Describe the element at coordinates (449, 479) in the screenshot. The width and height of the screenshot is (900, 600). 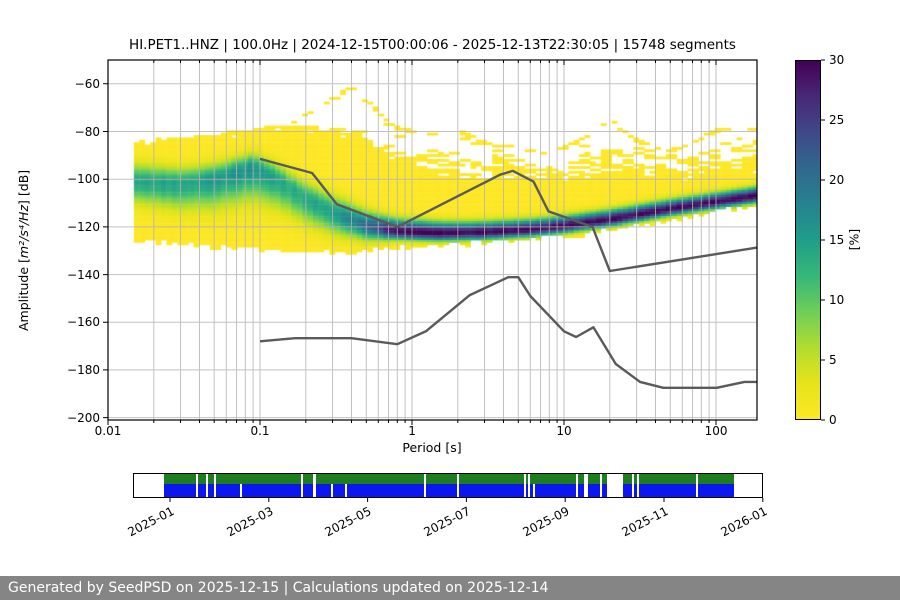
I see `psd-coverage-bar` at that location.